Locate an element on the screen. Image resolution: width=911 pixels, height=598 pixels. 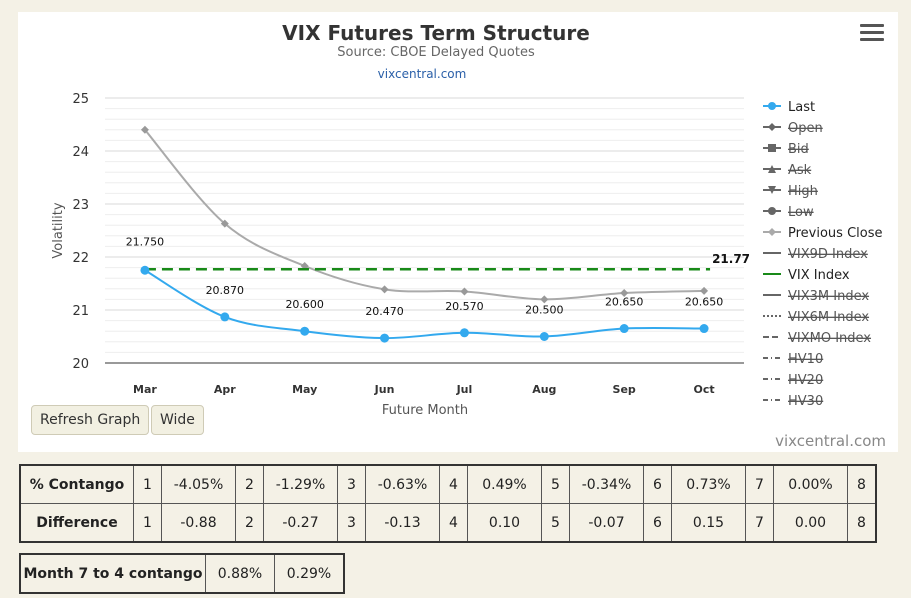
legend-item: Low is located at coordinates (788, 212).